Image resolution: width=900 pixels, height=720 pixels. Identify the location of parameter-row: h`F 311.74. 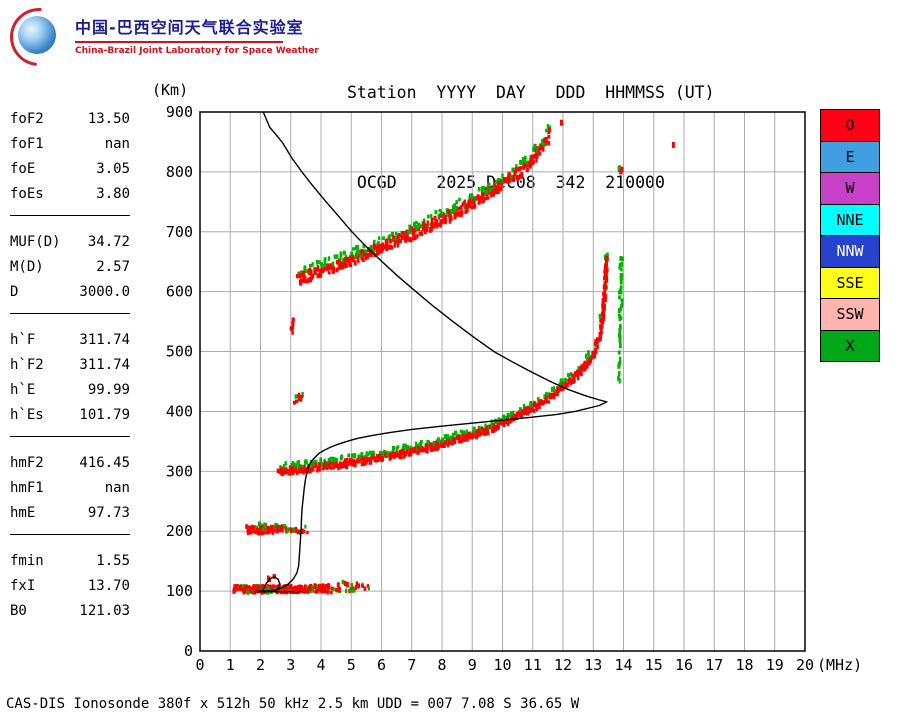
(70, 339).